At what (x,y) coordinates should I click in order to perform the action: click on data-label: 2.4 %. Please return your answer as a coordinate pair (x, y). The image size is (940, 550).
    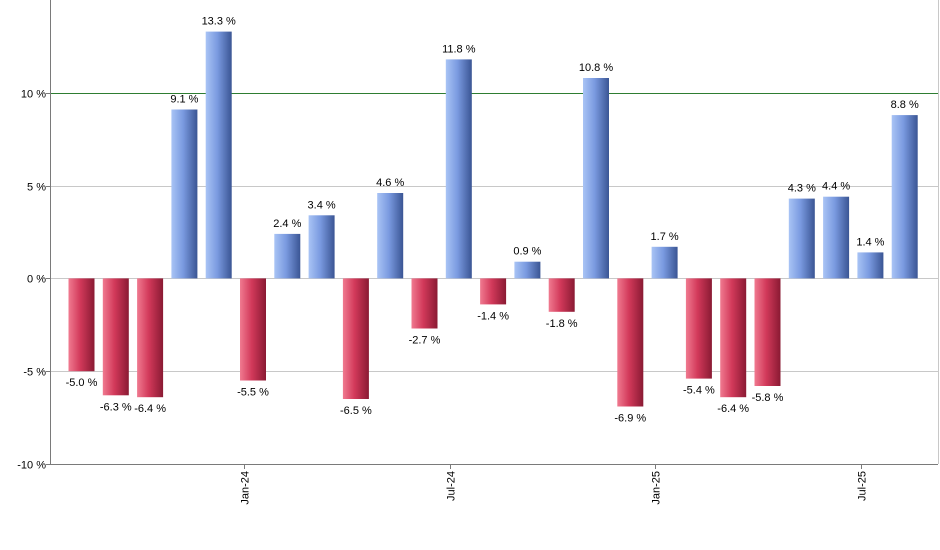
    Looking at the image, I should click on (287, 224).